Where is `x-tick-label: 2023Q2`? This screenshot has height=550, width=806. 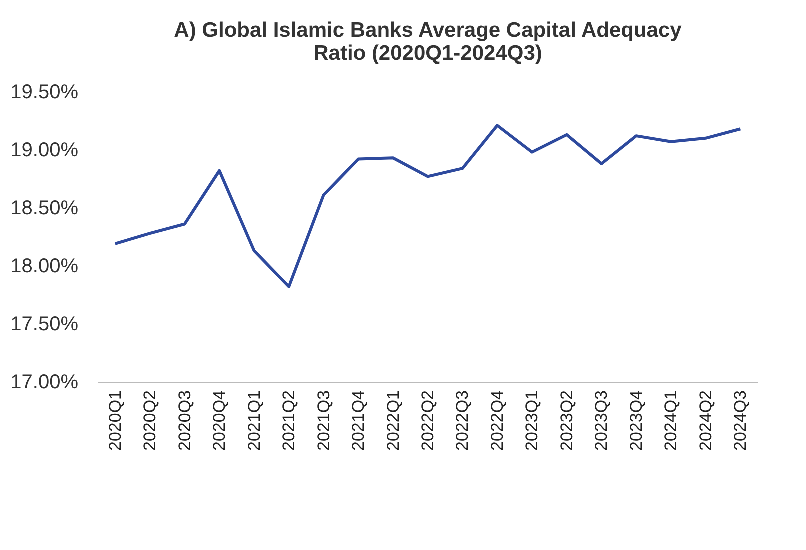 x-tick-label: 2023Q2 is located at coordinates (566, 420).